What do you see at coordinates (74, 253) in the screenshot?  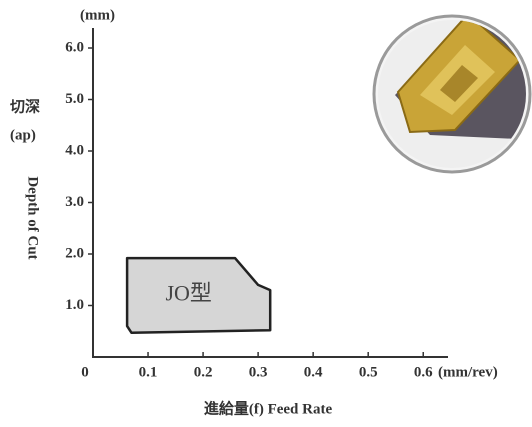 I see `y-tick-label: 2.0` at bounding box center [74, 253].